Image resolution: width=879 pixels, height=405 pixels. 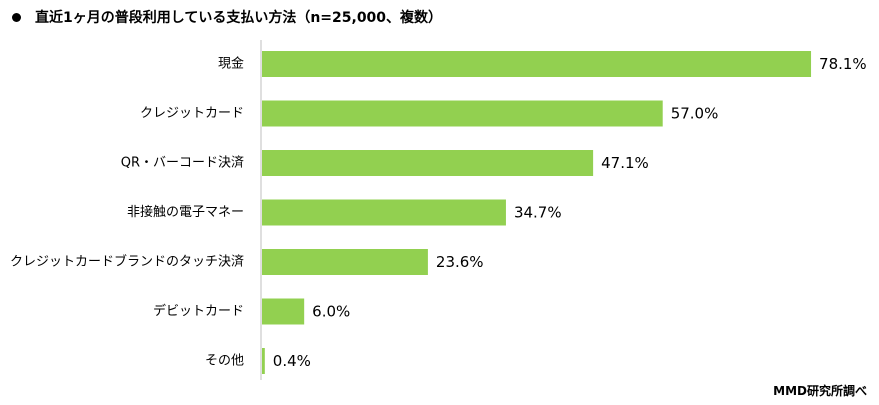 What do you see at coordinates (695, 114) in the screenshot?
I see `value-label-1: 57.0%` at bounding box center [695, 114].